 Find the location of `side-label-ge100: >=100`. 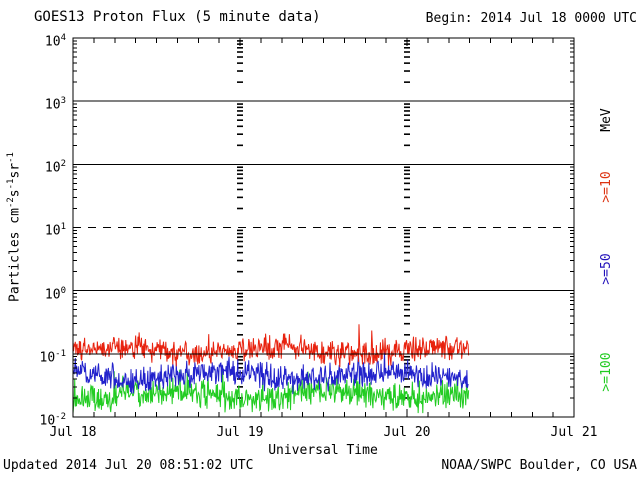

side-label-ge100: >=100 is located at coordinates (606, 372).